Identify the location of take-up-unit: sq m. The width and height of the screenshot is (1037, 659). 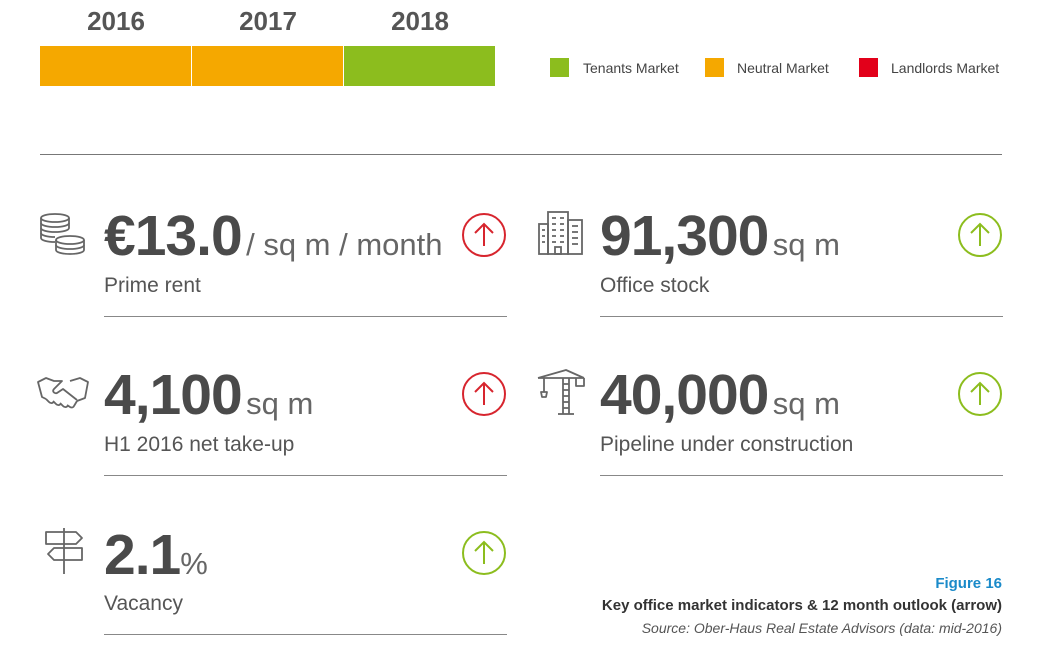
(280, 403).